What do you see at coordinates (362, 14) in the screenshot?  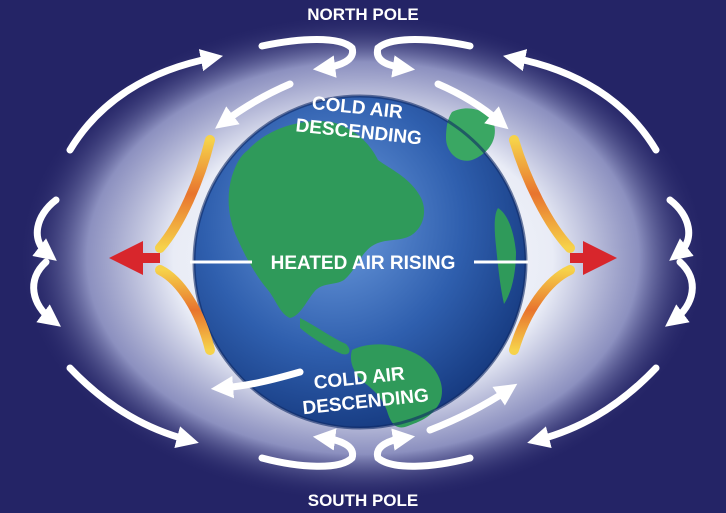 I see `north-pole-label: NORTH POLE` at bounding box center [362, 14].